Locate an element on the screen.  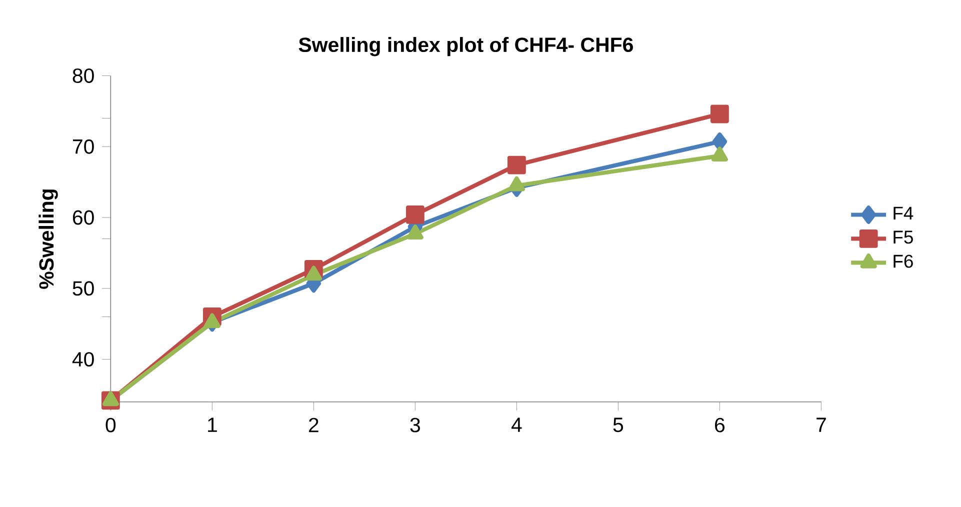
legend-label: F5 is located at coordinates (903, 237).